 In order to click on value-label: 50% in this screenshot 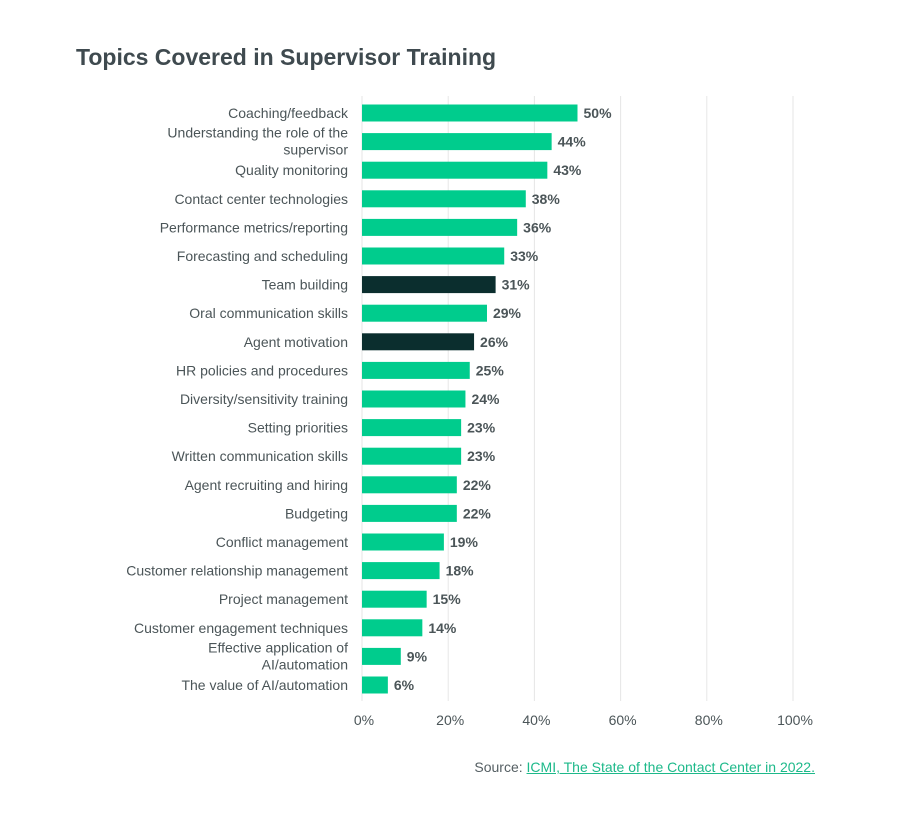, I will do `click(598, 113)`.